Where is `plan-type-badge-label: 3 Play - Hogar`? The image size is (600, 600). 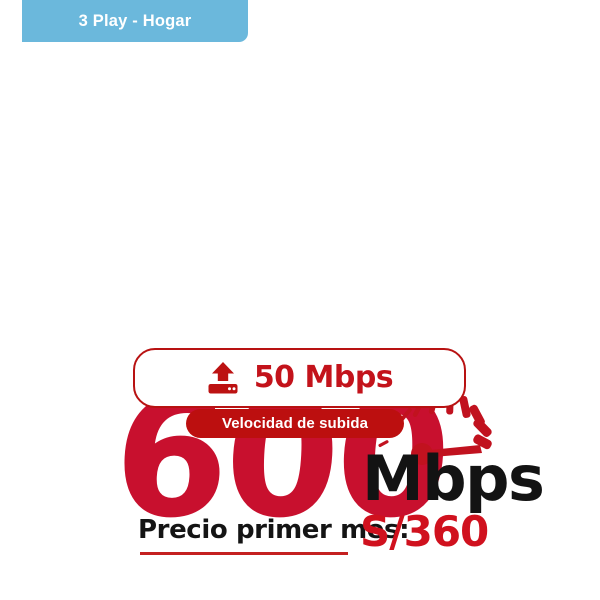 plan-type-badge-label: 3 Play - Hogar is located at coordinates (135, 20).